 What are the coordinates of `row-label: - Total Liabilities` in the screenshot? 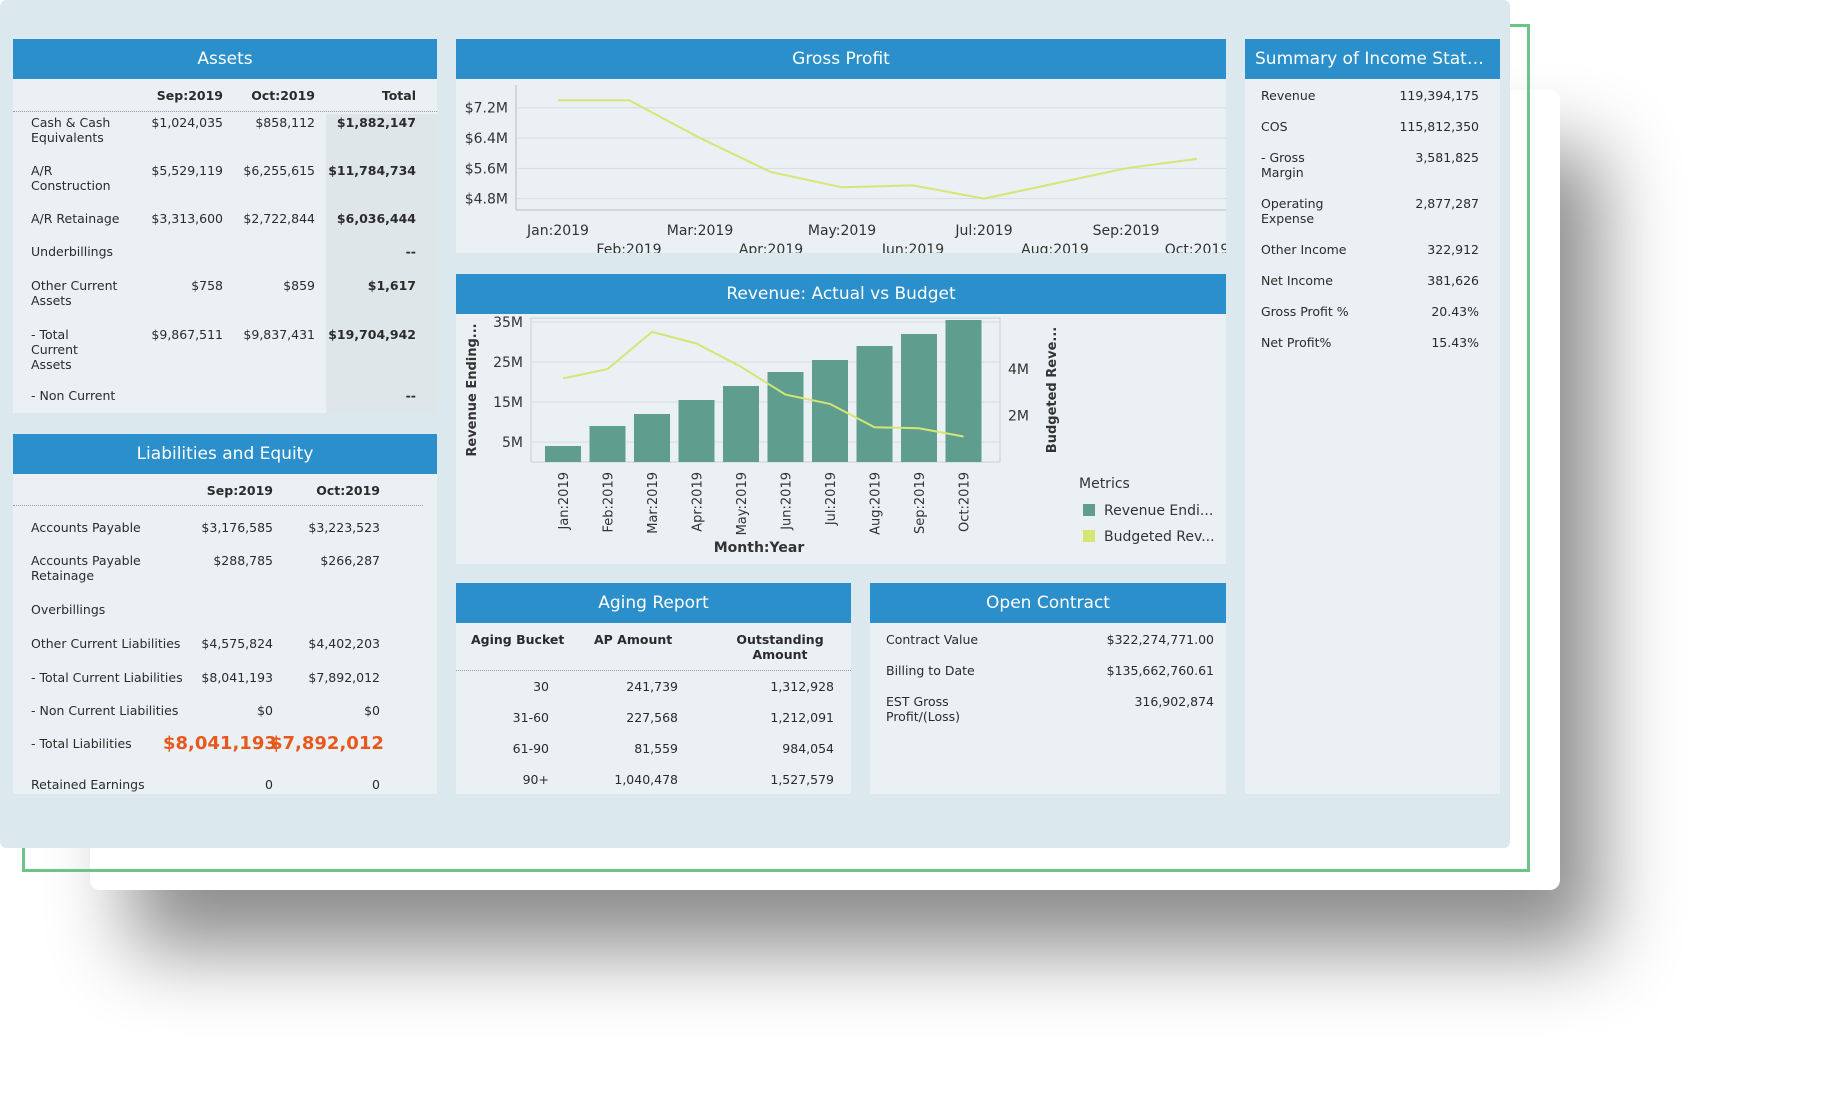 It's located at (81, 743).